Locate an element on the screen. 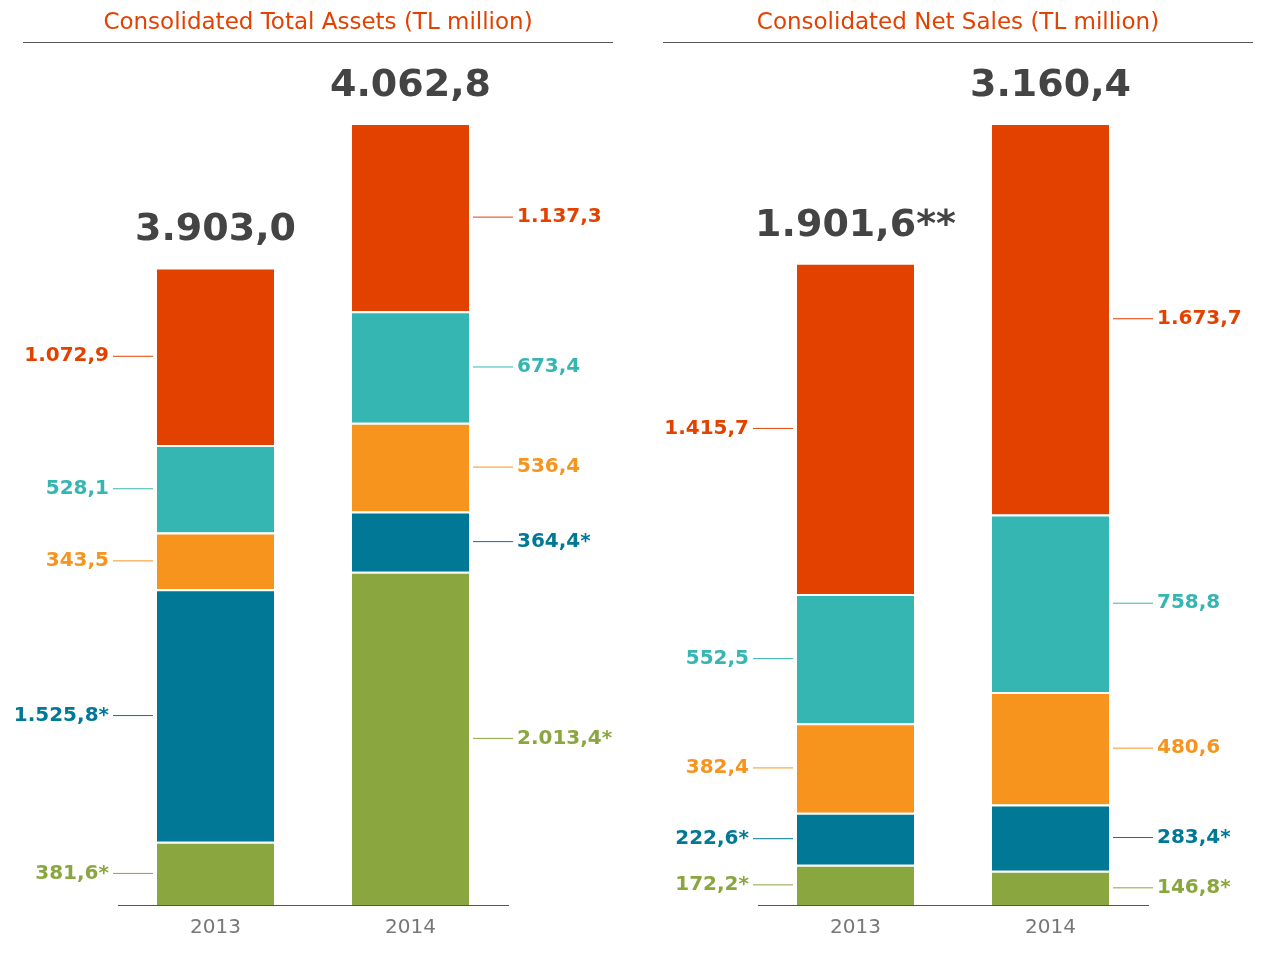 This screenshot has height=965, width=1279. annotation: 3.903,0 is located at coordinates (215, 227).